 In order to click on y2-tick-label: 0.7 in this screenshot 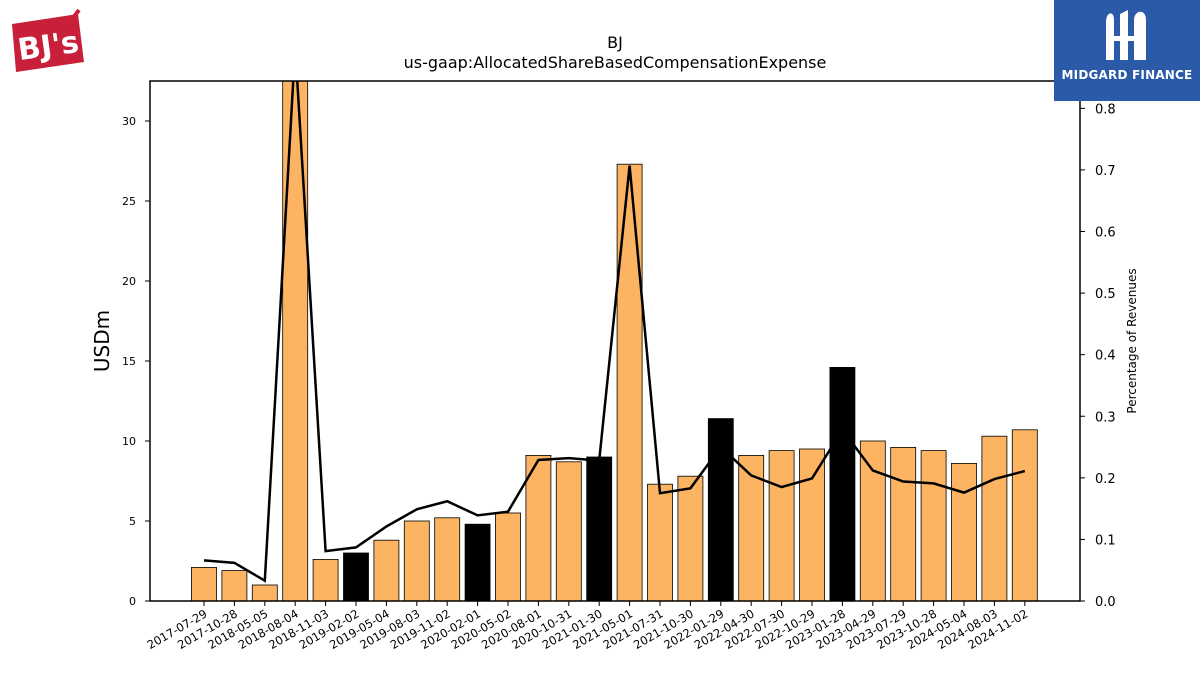, I will do `click(1105, 171)`.